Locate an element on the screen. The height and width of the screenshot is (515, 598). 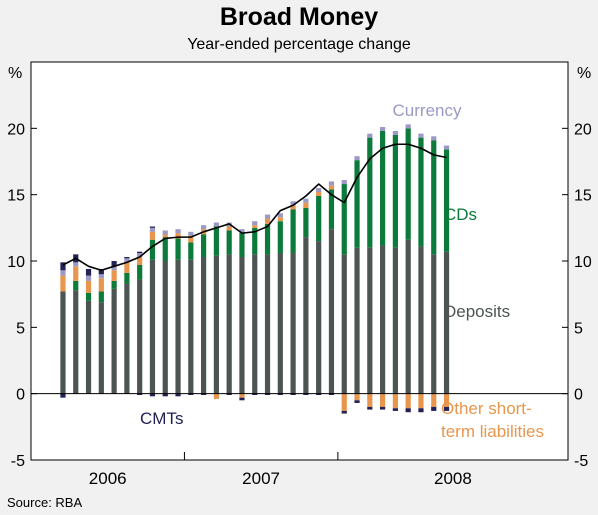
chart-title: Broad Money is located at coordinates (299, 17).